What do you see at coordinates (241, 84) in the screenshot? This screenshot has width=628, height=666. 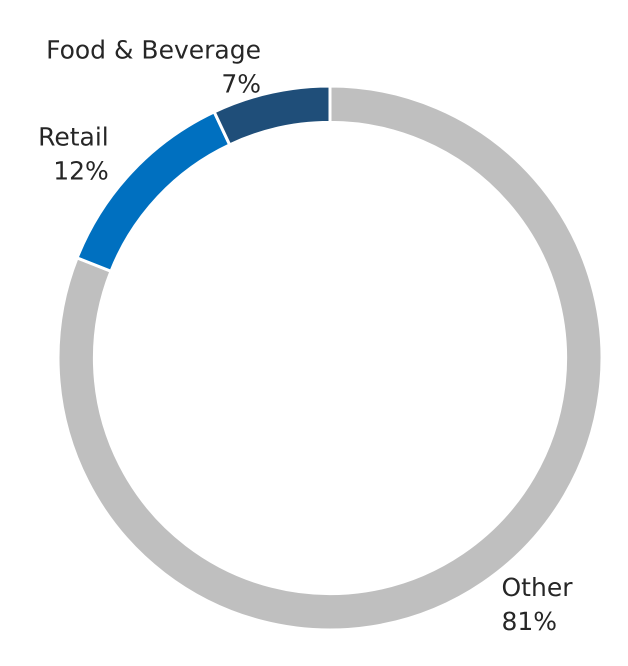 I see `data-label: 7%` at bounding box center [241, 84].